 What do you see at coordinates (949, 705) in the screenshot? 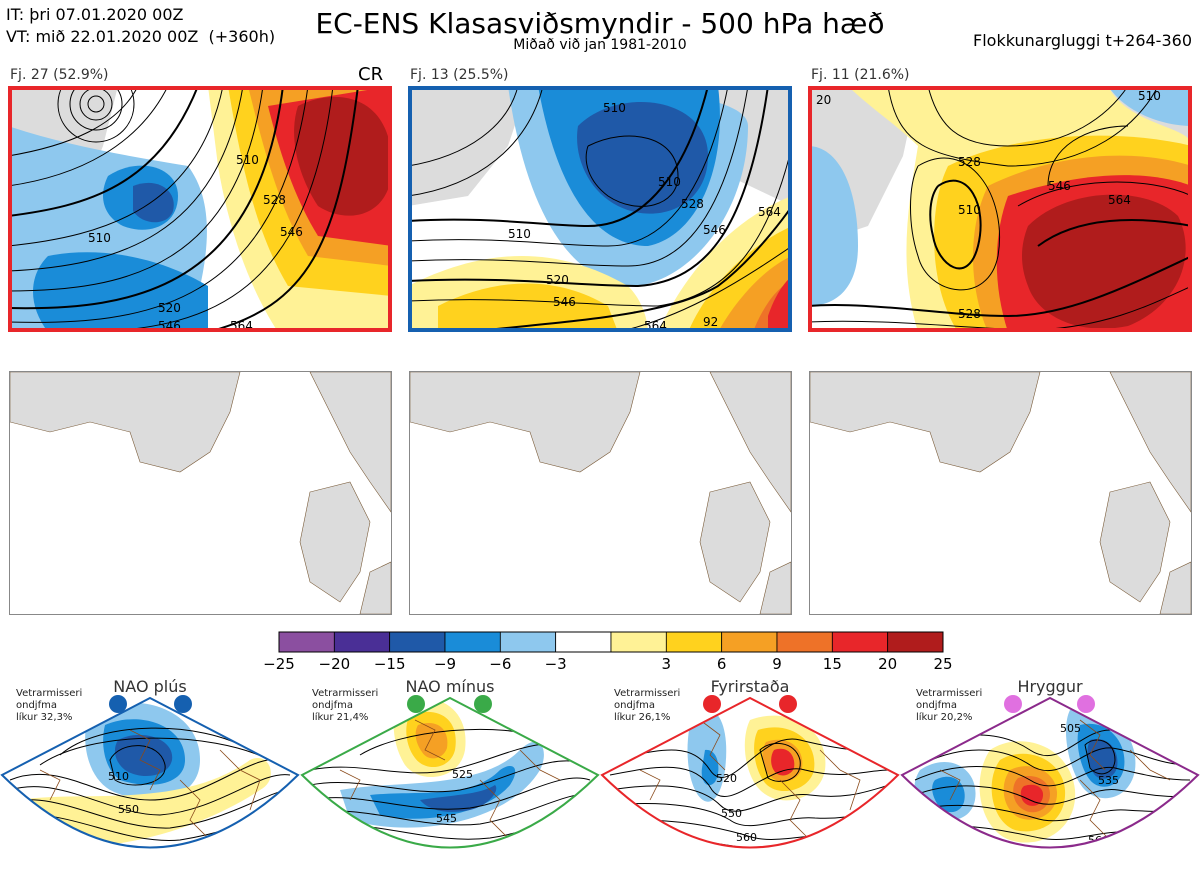
I see `regime-4-note: Vetrarmisseri ondjfma líkur 20,2%` at bounding box center [949, 705].